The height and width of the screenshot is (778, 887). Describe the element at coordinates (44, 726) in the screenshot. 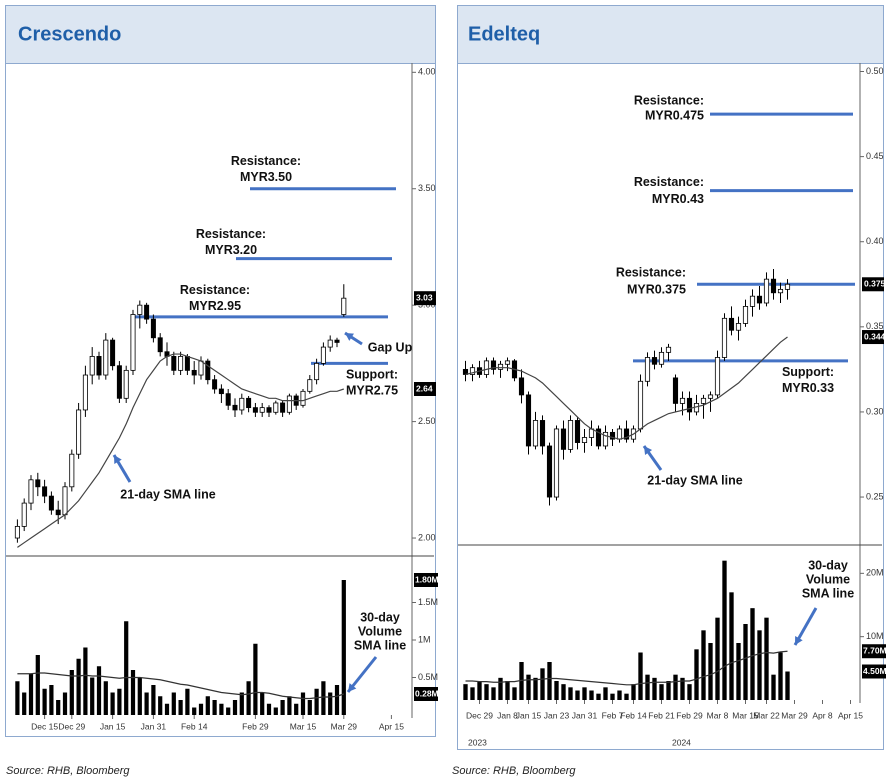

I see `x-tick-label: Dec 15` at that location.